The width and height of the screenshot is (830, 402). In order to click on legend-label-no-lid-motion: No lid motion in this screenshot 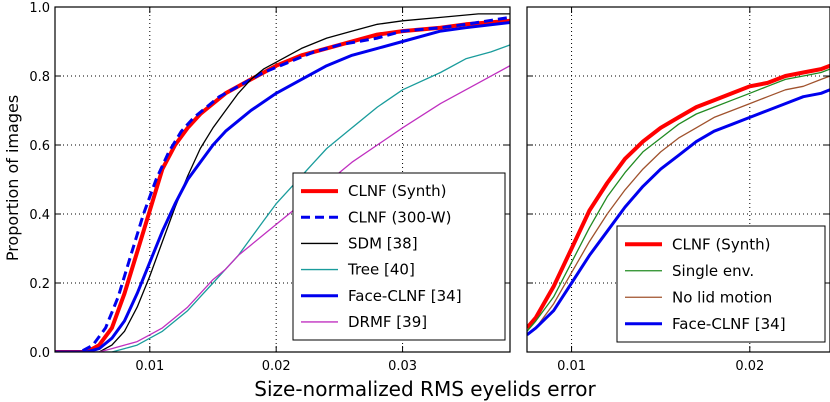, I will do `click(722, 297)`.